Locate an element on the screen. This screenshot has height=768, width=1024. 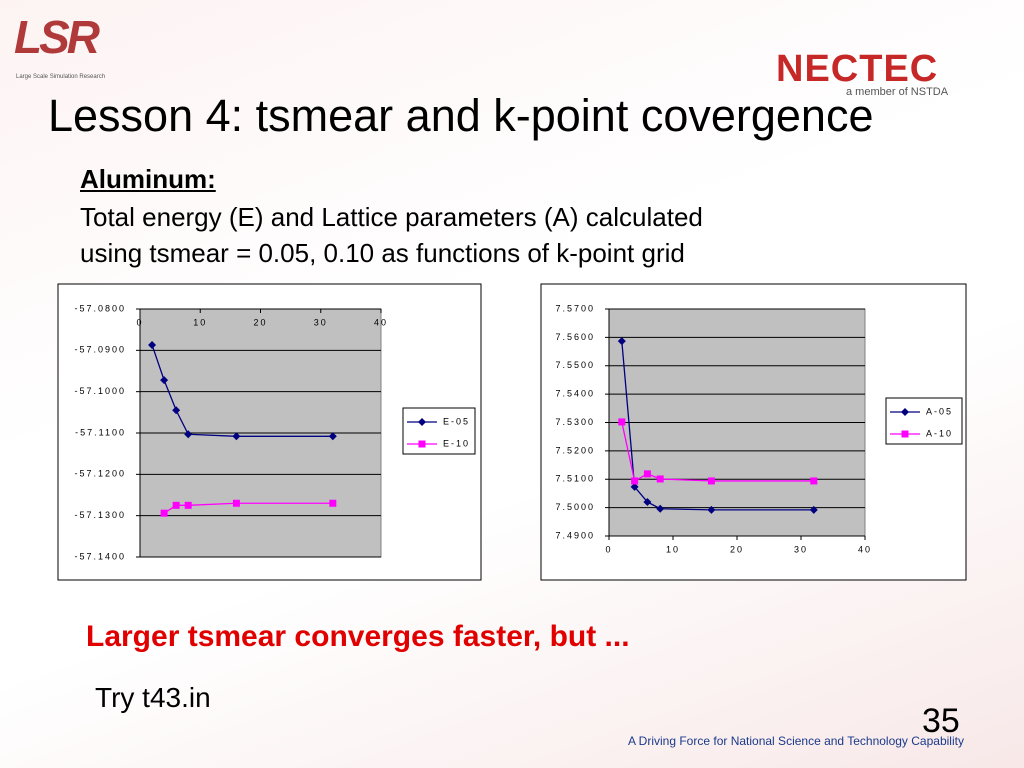
y-tick-label: -57.1300 is located at coordinates (100, 515).